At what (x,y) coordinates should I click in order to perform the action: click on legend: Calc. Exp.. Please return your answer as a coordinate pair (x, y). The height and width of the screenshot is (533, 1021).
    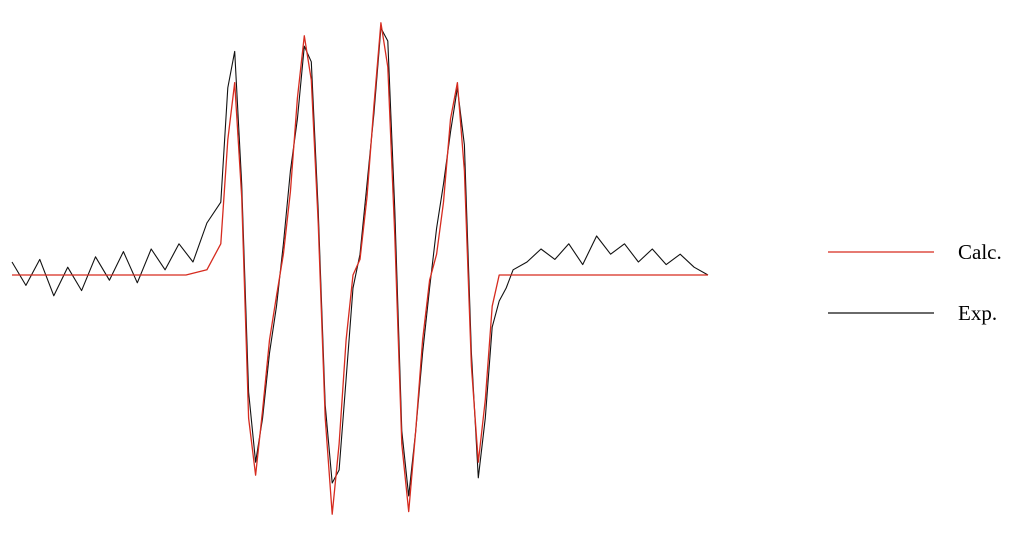
    Looking at the image, I should click on (915, 282).